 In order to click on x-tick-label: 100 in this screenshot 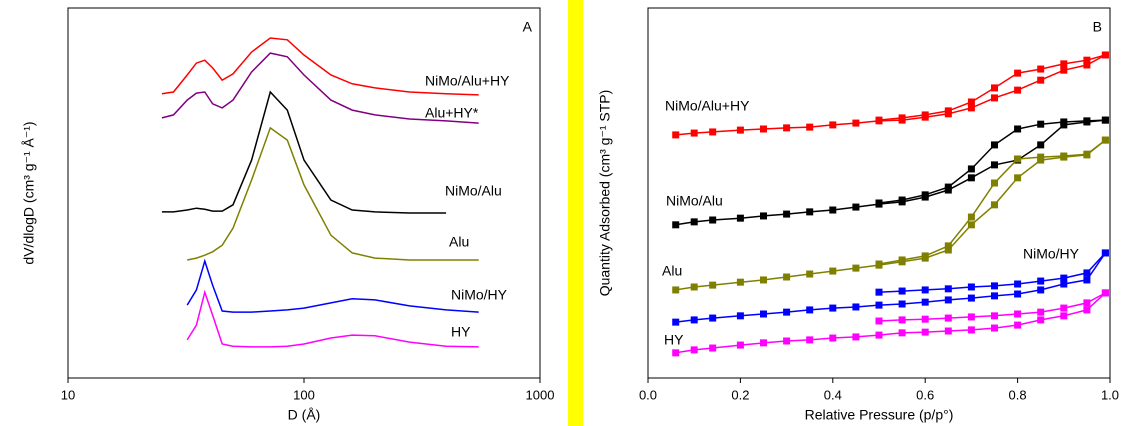, I will do `click(304, 394)`.